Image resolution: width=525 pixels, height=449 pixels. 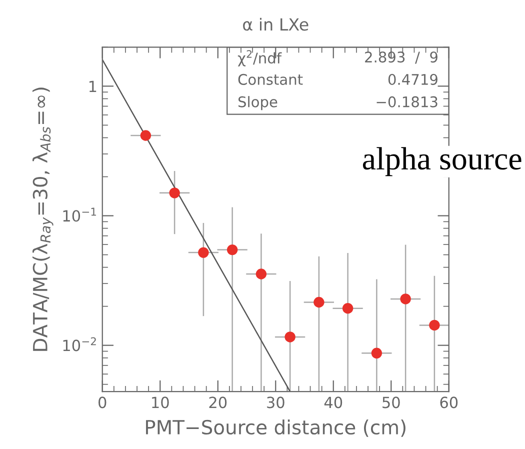 What do you see at coordinates (102, 402) in the screenshot?
I see `x-tick-label: 0` at bounding box center [102, 402].